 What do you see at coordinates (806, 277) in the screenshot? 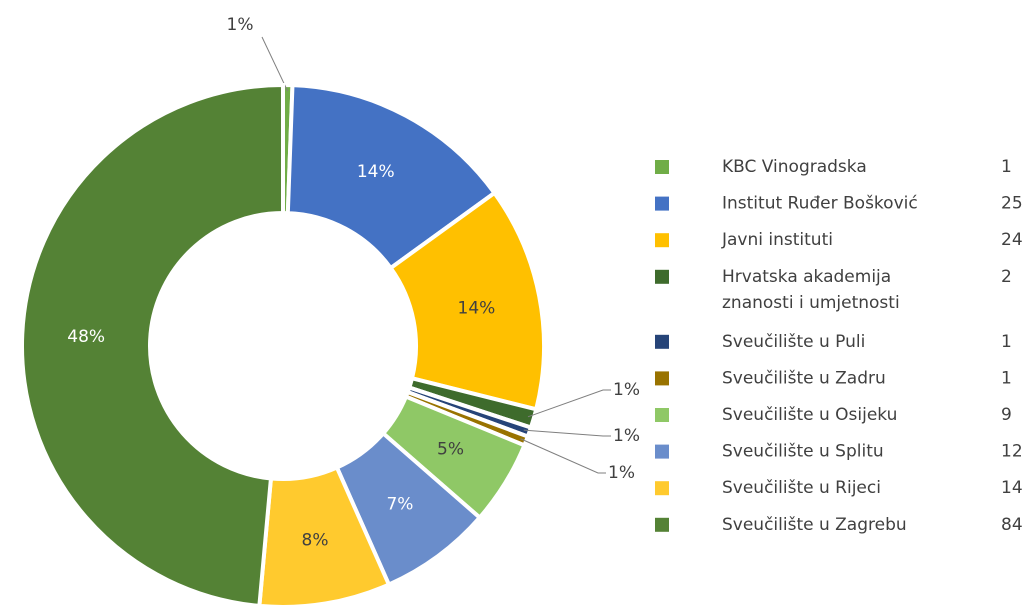
I see `legend-label: Hrvatska akademija` at bounding box center [806, 277].